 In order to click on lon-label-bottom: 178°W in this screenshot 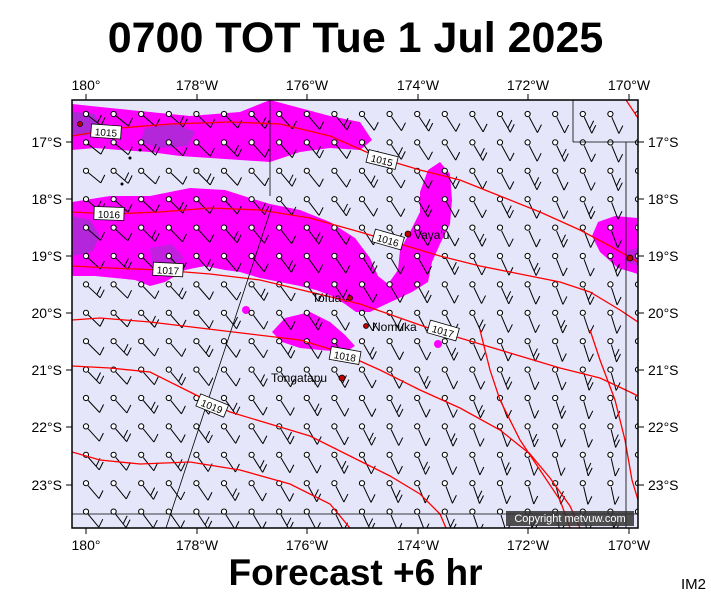, I will do `click(197, 545)`.